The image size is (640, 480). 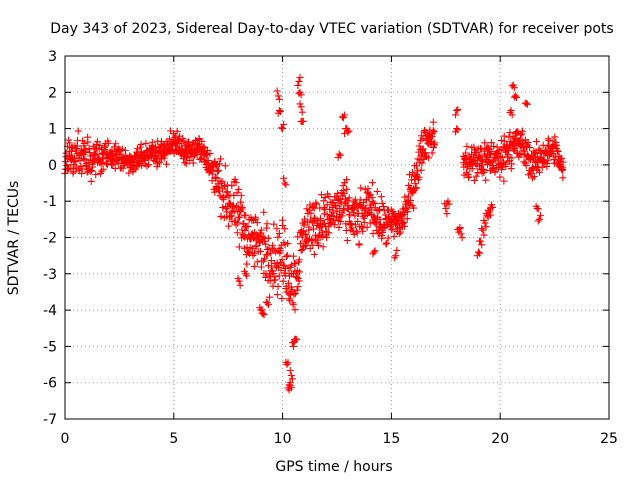 What do you see at coordinates (391, 439) in the screenshot?
I see `x-tick-label: 15` at bounding box center [391, 439].